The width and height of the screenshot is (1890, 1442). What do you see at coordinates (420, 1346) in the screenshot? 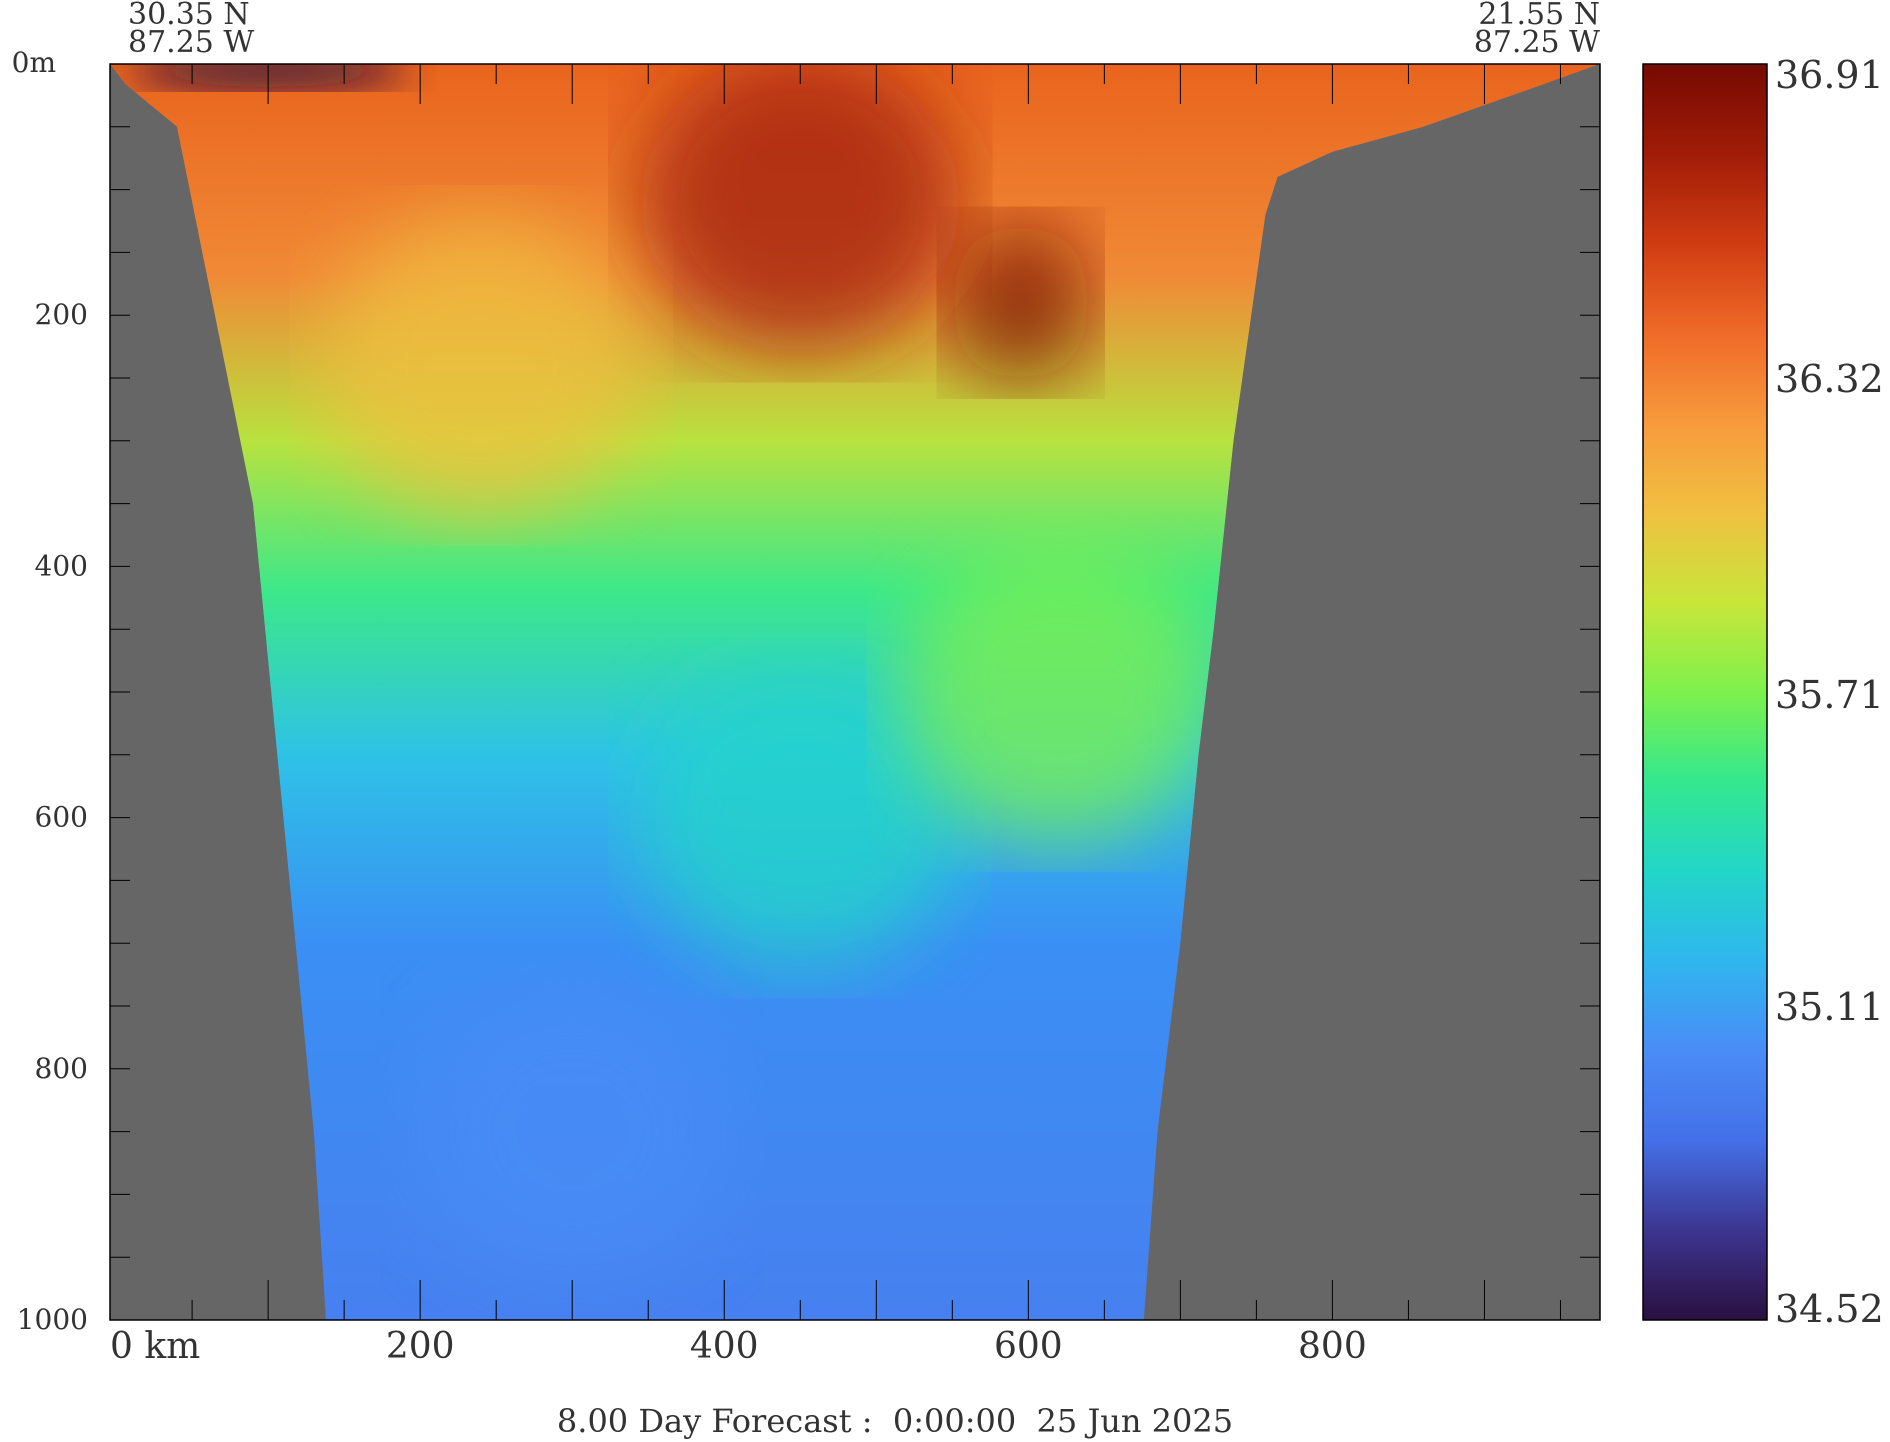
I see `x-tick-label: 200` at bounding box center [420, 1346].